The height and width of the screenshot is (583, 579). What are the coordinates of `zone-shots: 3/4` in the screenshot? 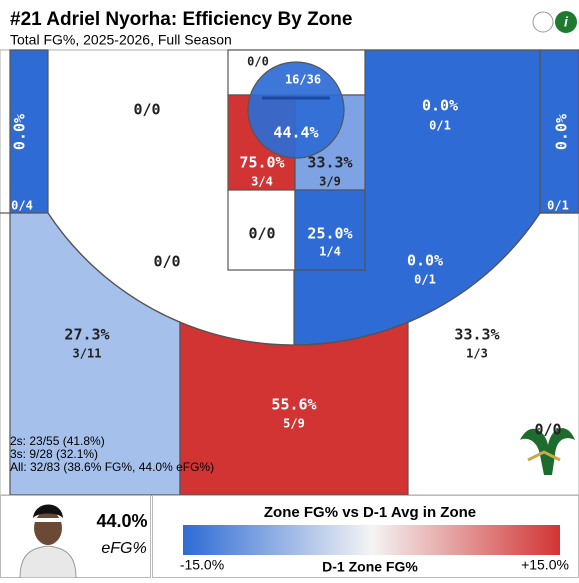 It's located at (262, 182).